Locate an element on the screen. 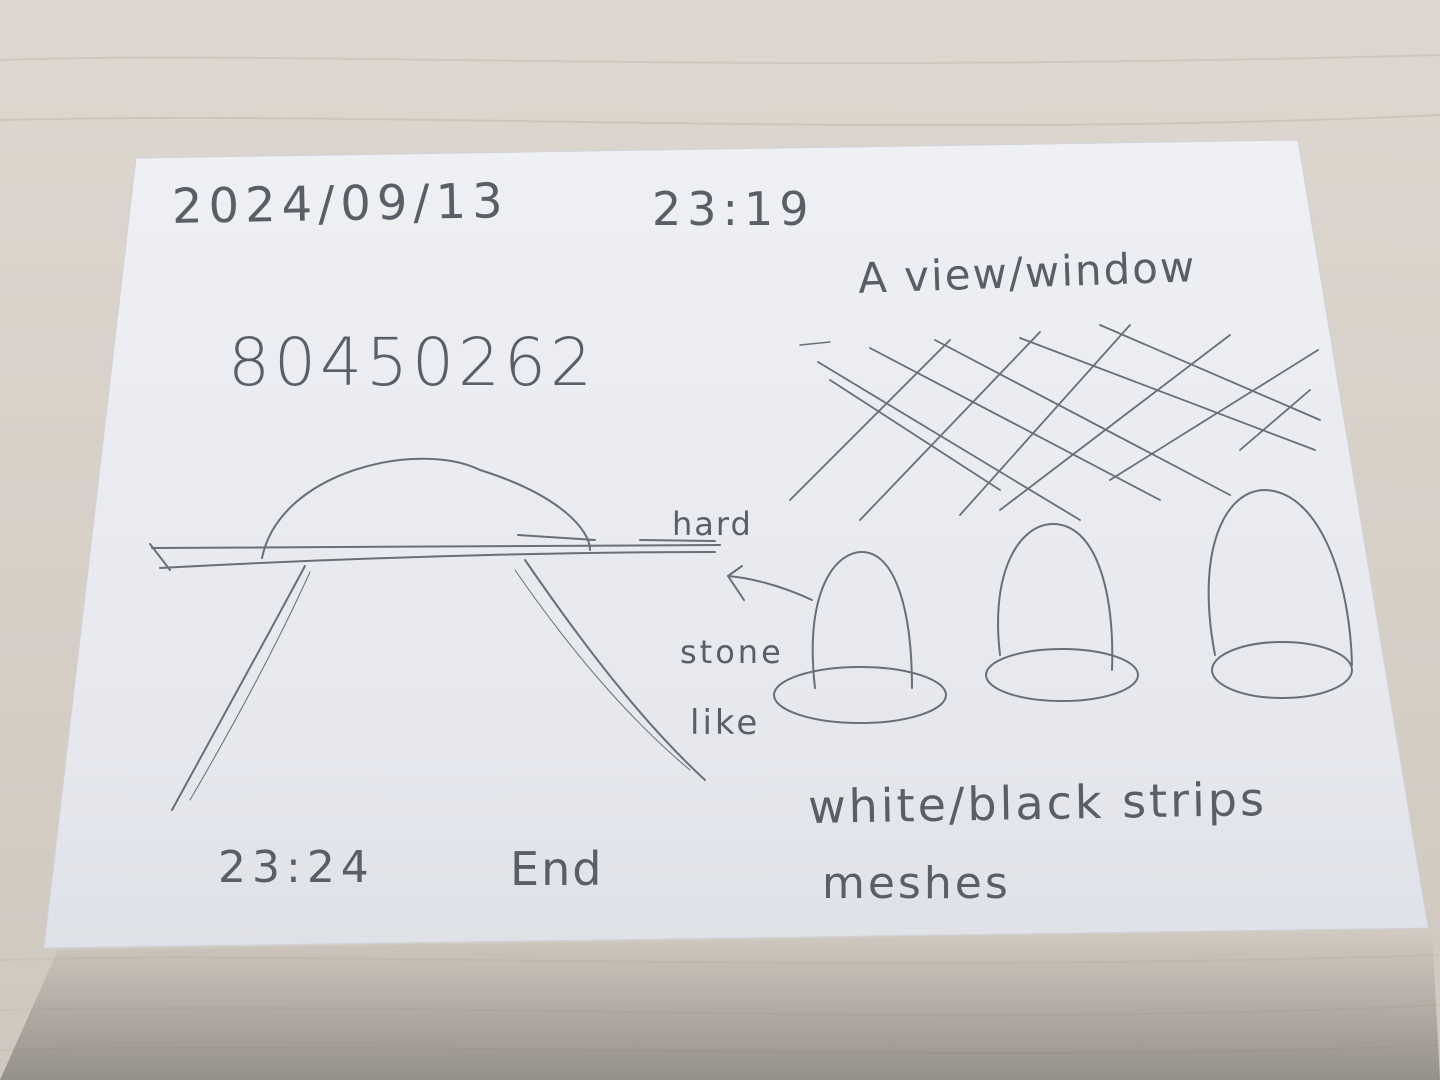 The width and height of the screenshot is (1440, 1080). note-end-label: End is located at coordinates (557, 869).